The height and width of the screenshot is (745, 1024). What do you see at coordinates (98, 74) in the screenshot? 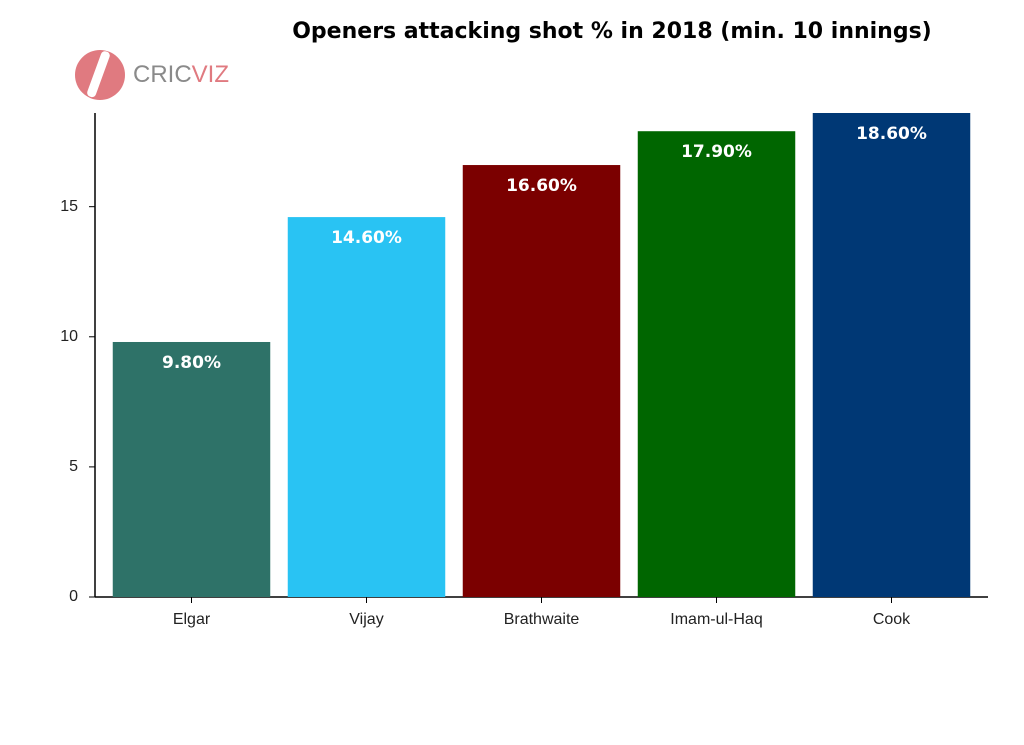
I see `logo-bat` at bounding box center [98, 74].